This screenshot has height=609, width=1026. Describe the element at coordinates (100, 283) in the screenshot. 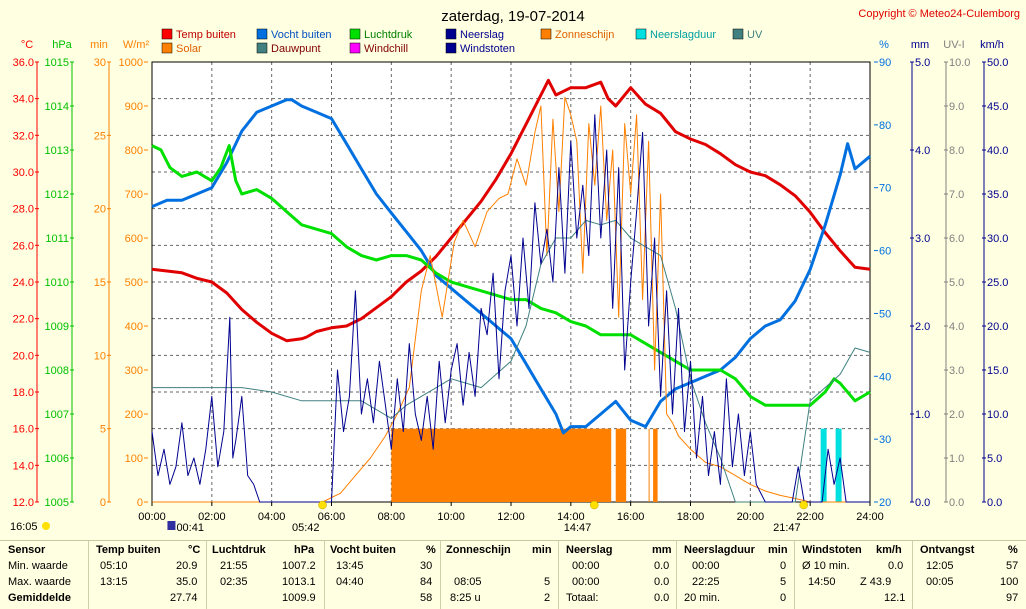

I see `axis-tick-minutes: 15` at that location.